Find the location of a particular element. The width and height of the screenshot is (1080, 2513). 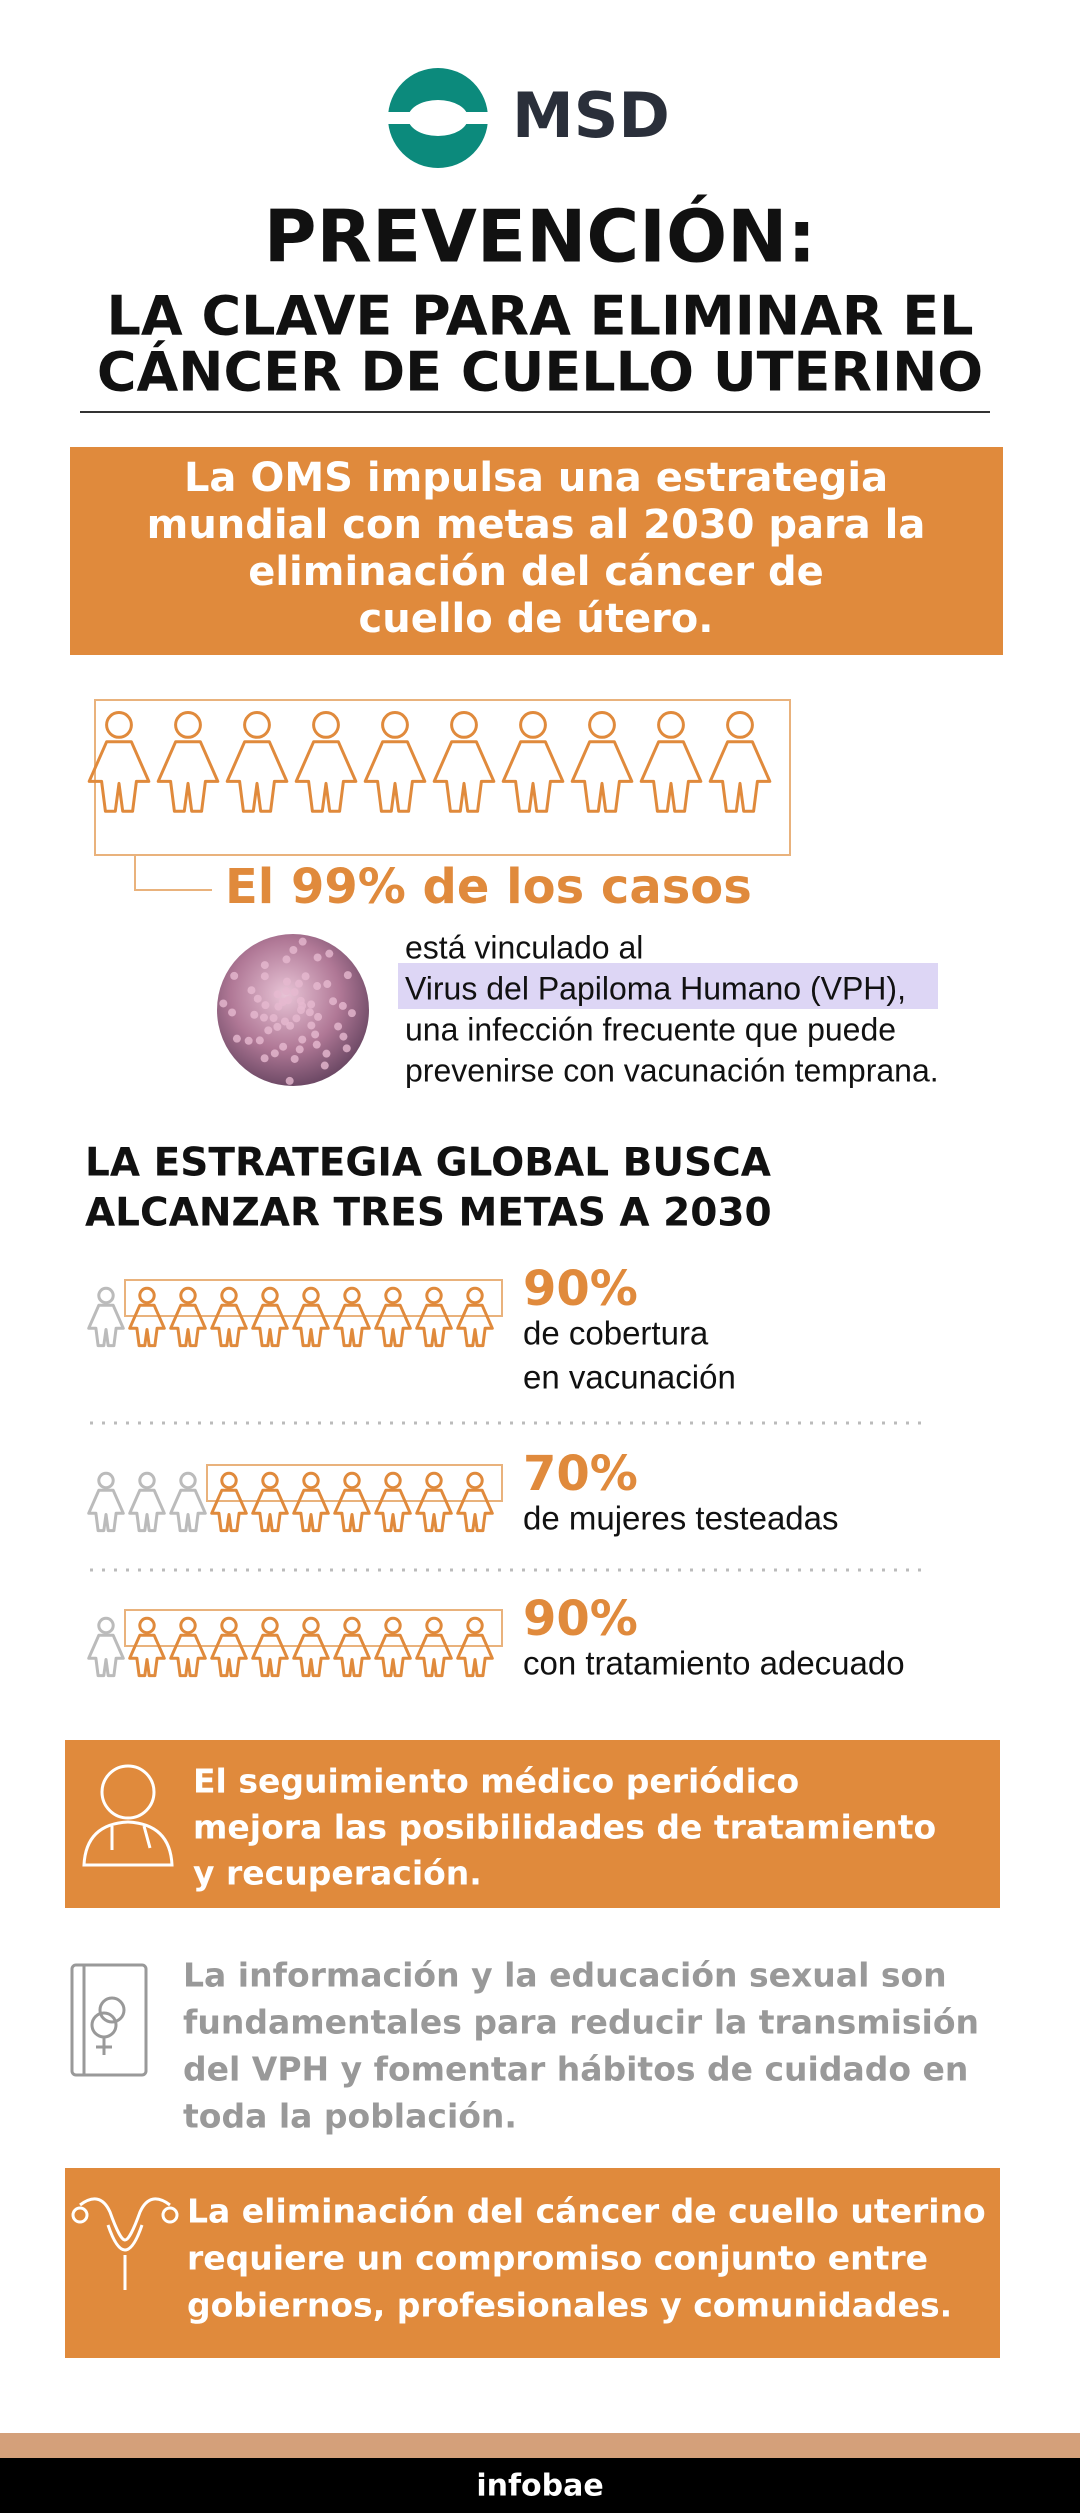

footer-band is located at coordinates (540, 2445).